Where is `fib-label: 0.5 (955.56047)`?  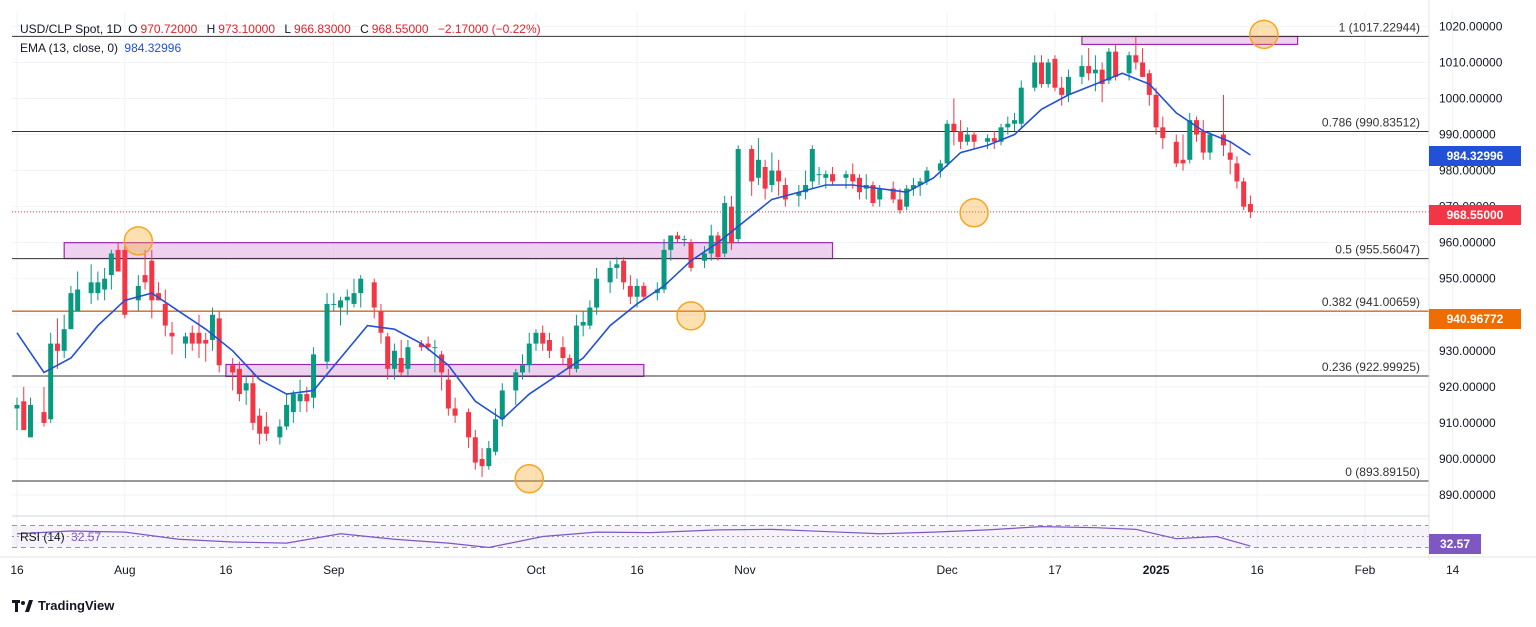 fib-label: 0.5 (955.56047) is located at coordinates (1377, 250).